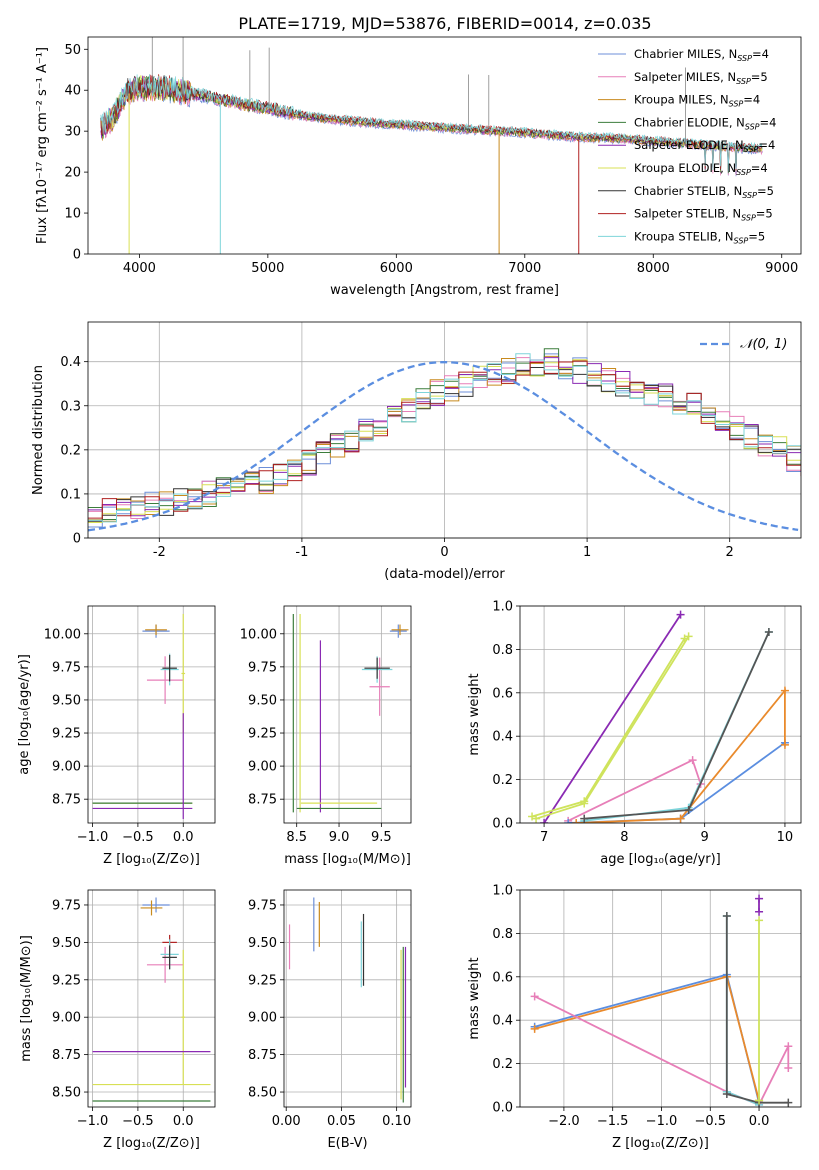  I want to click on y-tick-label: 8.75, so click(262, 800).